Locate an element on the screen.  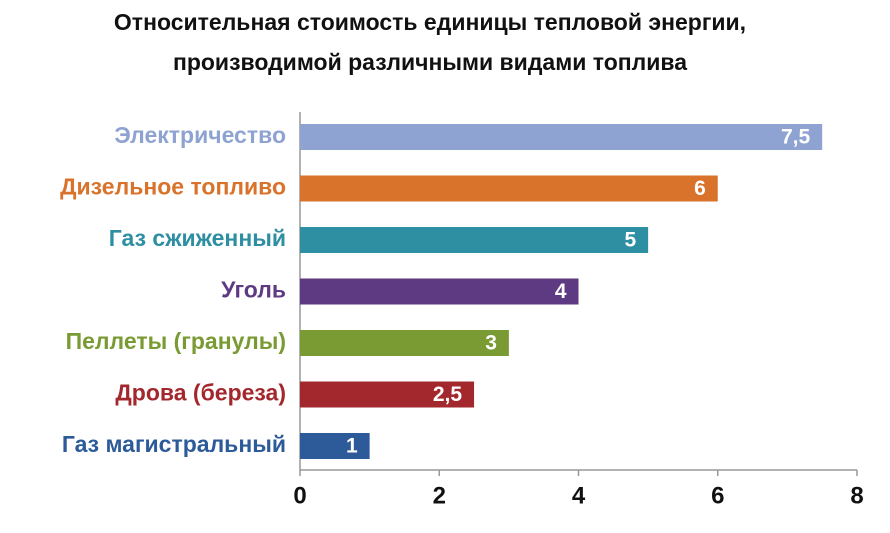
value-label: 7,5 is located at coordinates (796, 137).